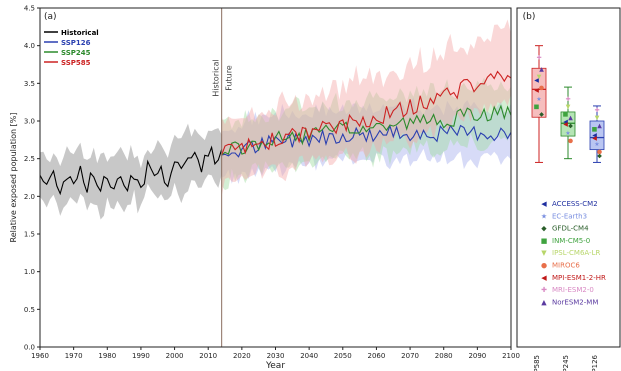 Image resolution: width=621 pixels, height=371 pixels. What do you see at coordinates (76, 43) in the screenshot?
I see `legend-label-ssp126: SSP126` at bounding box center [76, 43].